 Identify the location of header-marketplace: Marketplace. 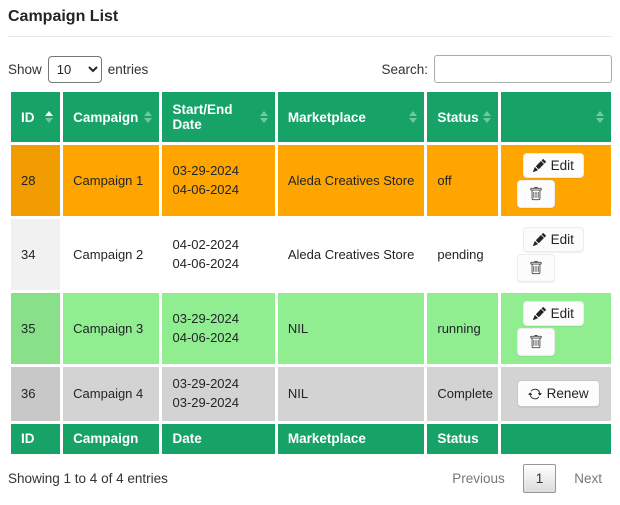
(351, 117).